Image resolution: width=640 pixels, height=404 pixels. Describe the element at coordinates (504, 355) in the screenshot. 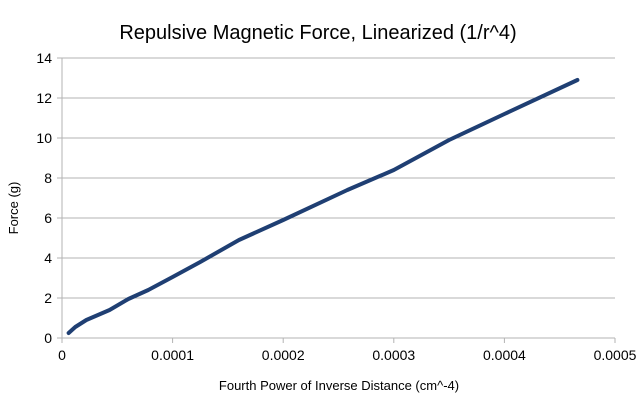

I see `x-tick-label: 0.0004` at that location.